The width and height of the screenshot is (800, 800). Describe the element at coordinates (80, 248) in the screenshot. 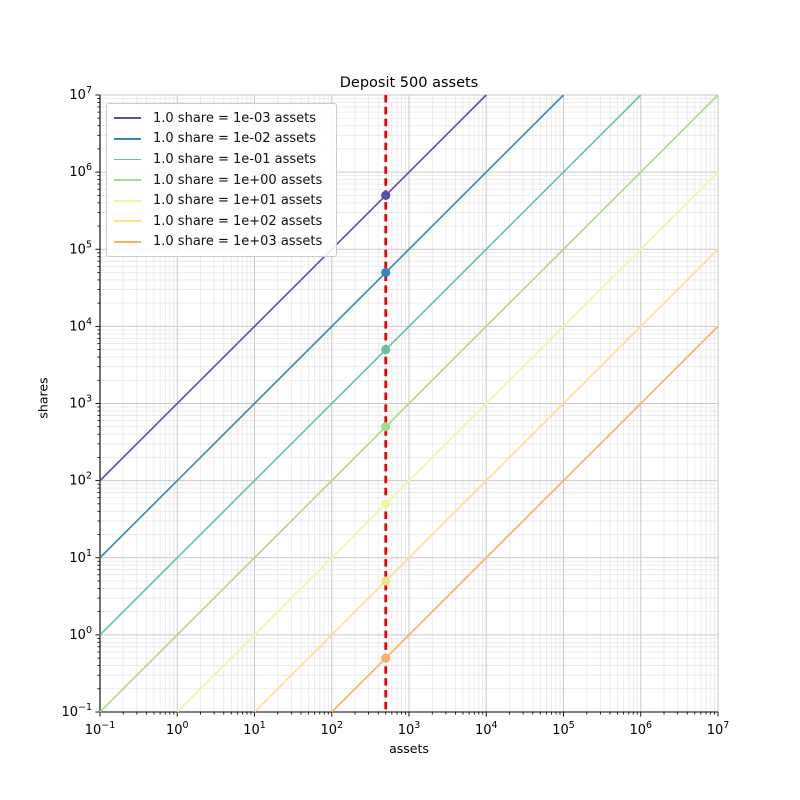

I see `y-tick-label: 10⁵` at that location.